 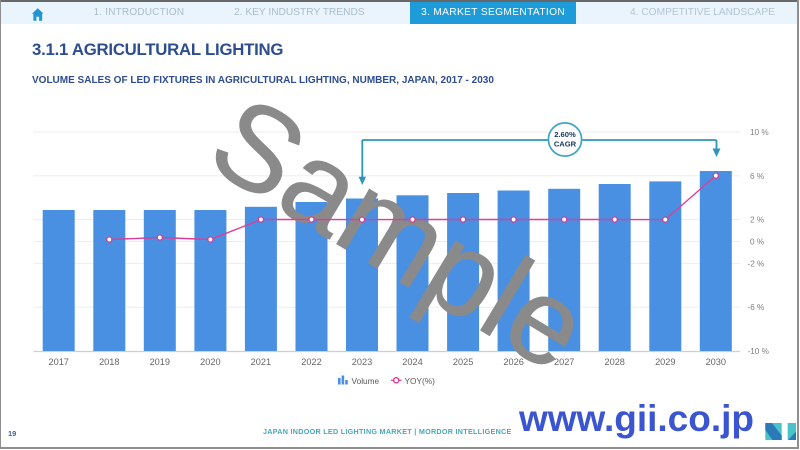 What do you see at coordinates (463, 362) in the screenshot?
I see `svg-text: 2025` at bounding box center [463, 362].